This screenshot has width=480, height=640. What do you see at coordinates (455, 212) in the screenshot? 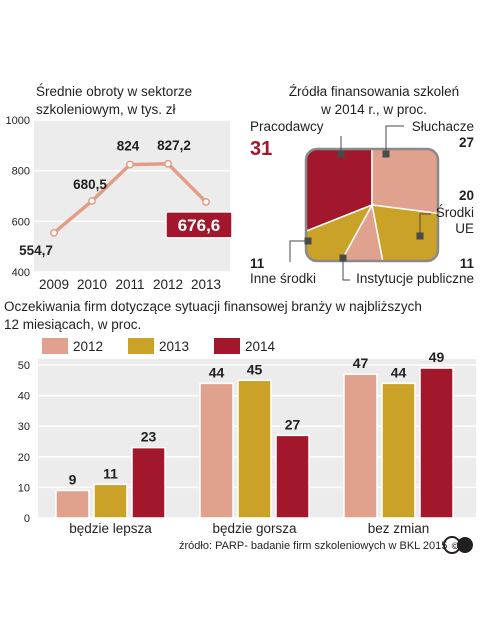
I see `pie-label: Środki` at bounding box center [455, 212].